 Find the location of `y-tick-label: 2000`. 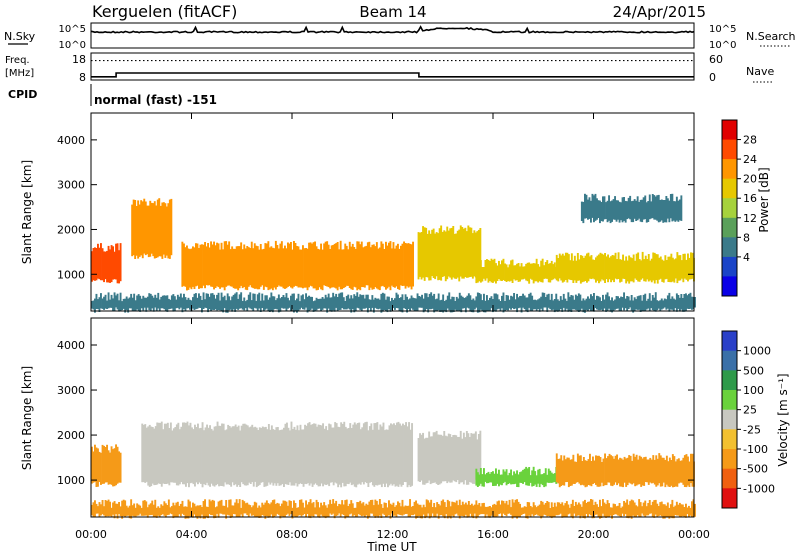

y-tick-label: 2000 is located at coordinates (71, 435).